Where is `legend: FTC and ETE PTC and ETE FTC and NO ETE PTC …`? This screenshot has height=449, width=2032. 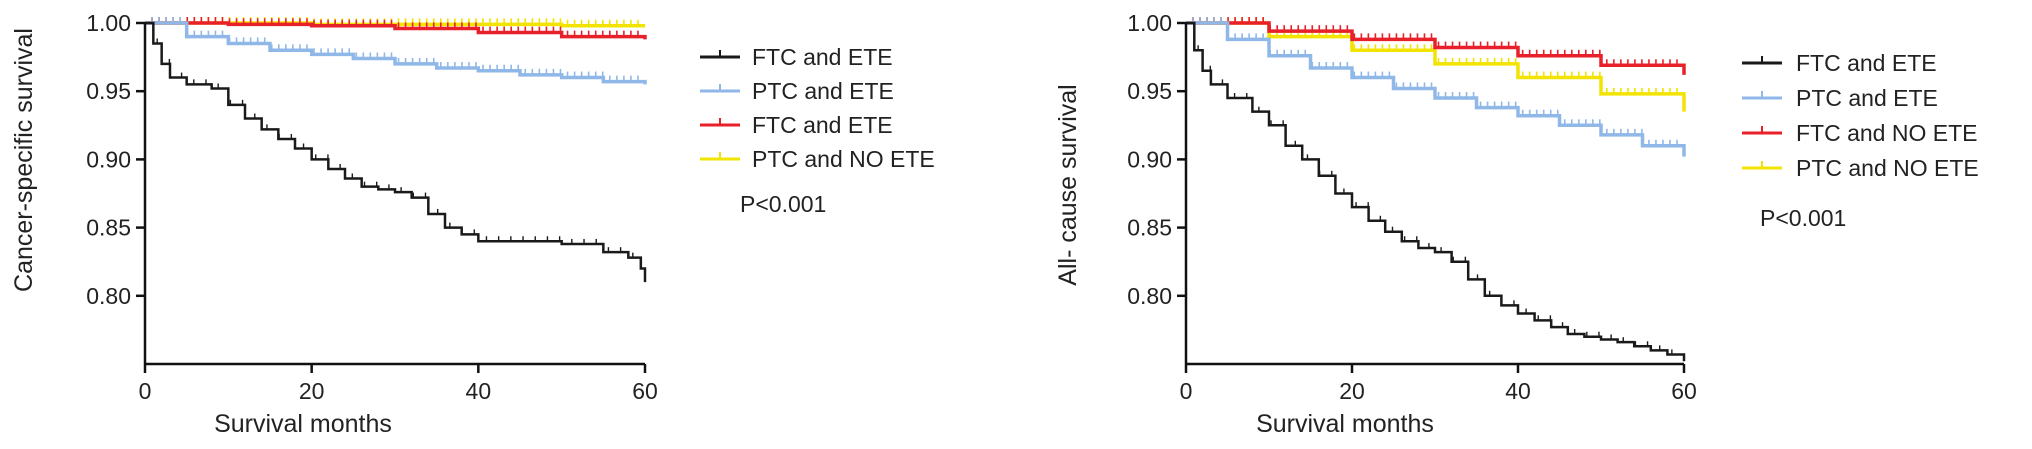
legend: FTC and ETE PTC and ETE FTC and NO ETE PTC … is located at coordinates (1860, 115).